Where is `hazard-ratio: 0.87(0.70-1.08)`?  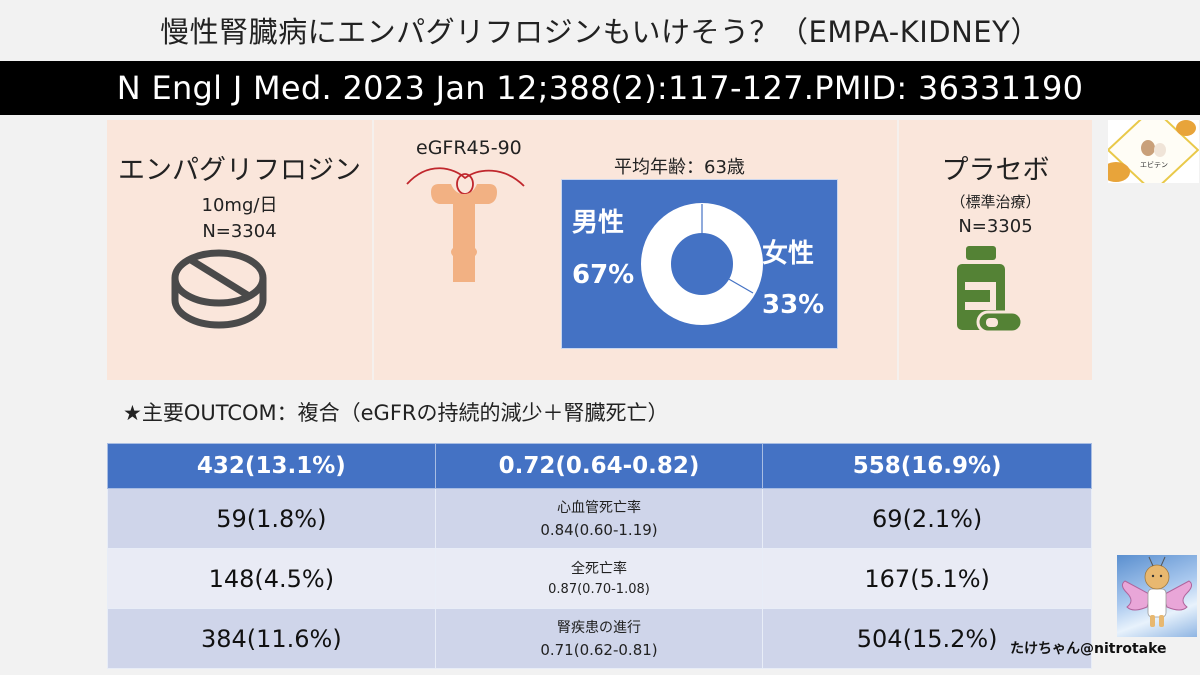
hazard-ratio: 0.87(0.70-1.08) is located at coordinates (599, 589).